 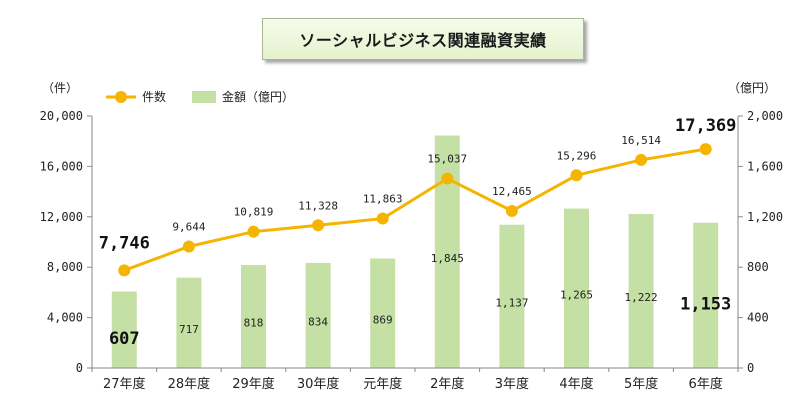 What do you see at coordinates (254, 322) in the screenshot?
I see `bar-label-2: 818` at bounding box center [254, 322].